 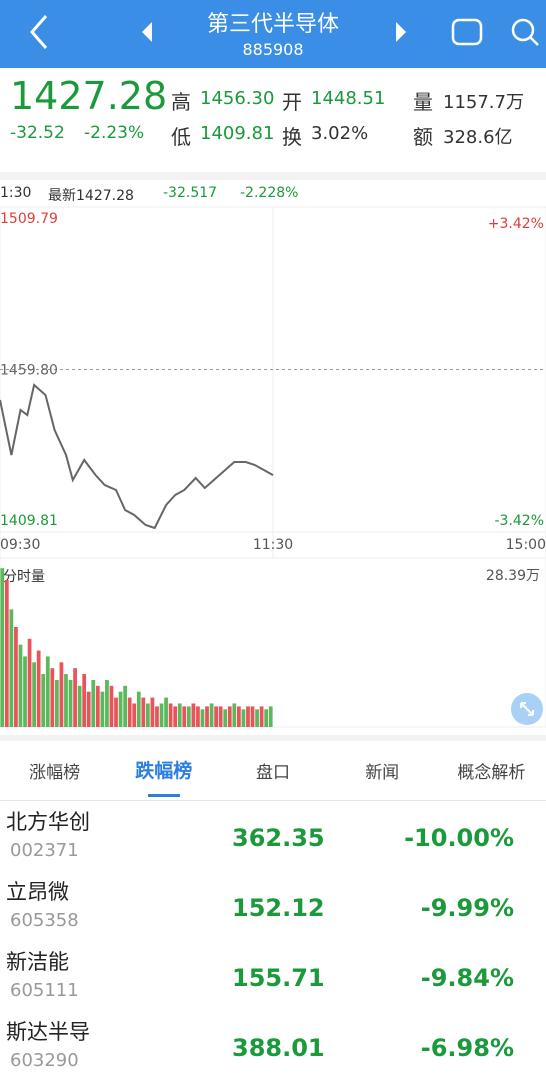 I want to click on stock-code: 605111, so click(x=44, y=990).